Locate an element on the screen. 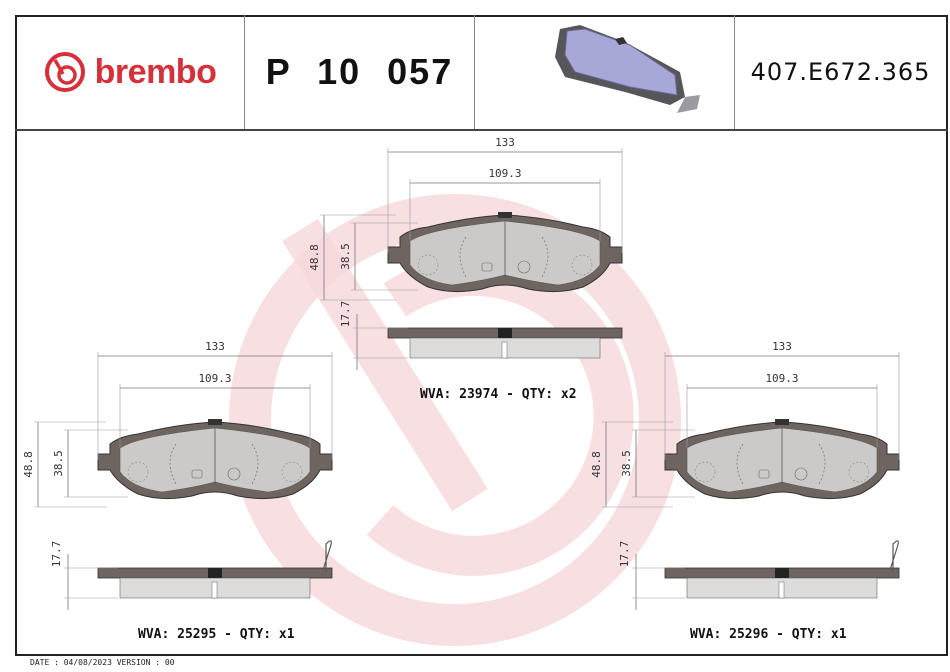  wva-caption: WVA: 25295 - QTY: x1 is located at coordinates (216, 634).